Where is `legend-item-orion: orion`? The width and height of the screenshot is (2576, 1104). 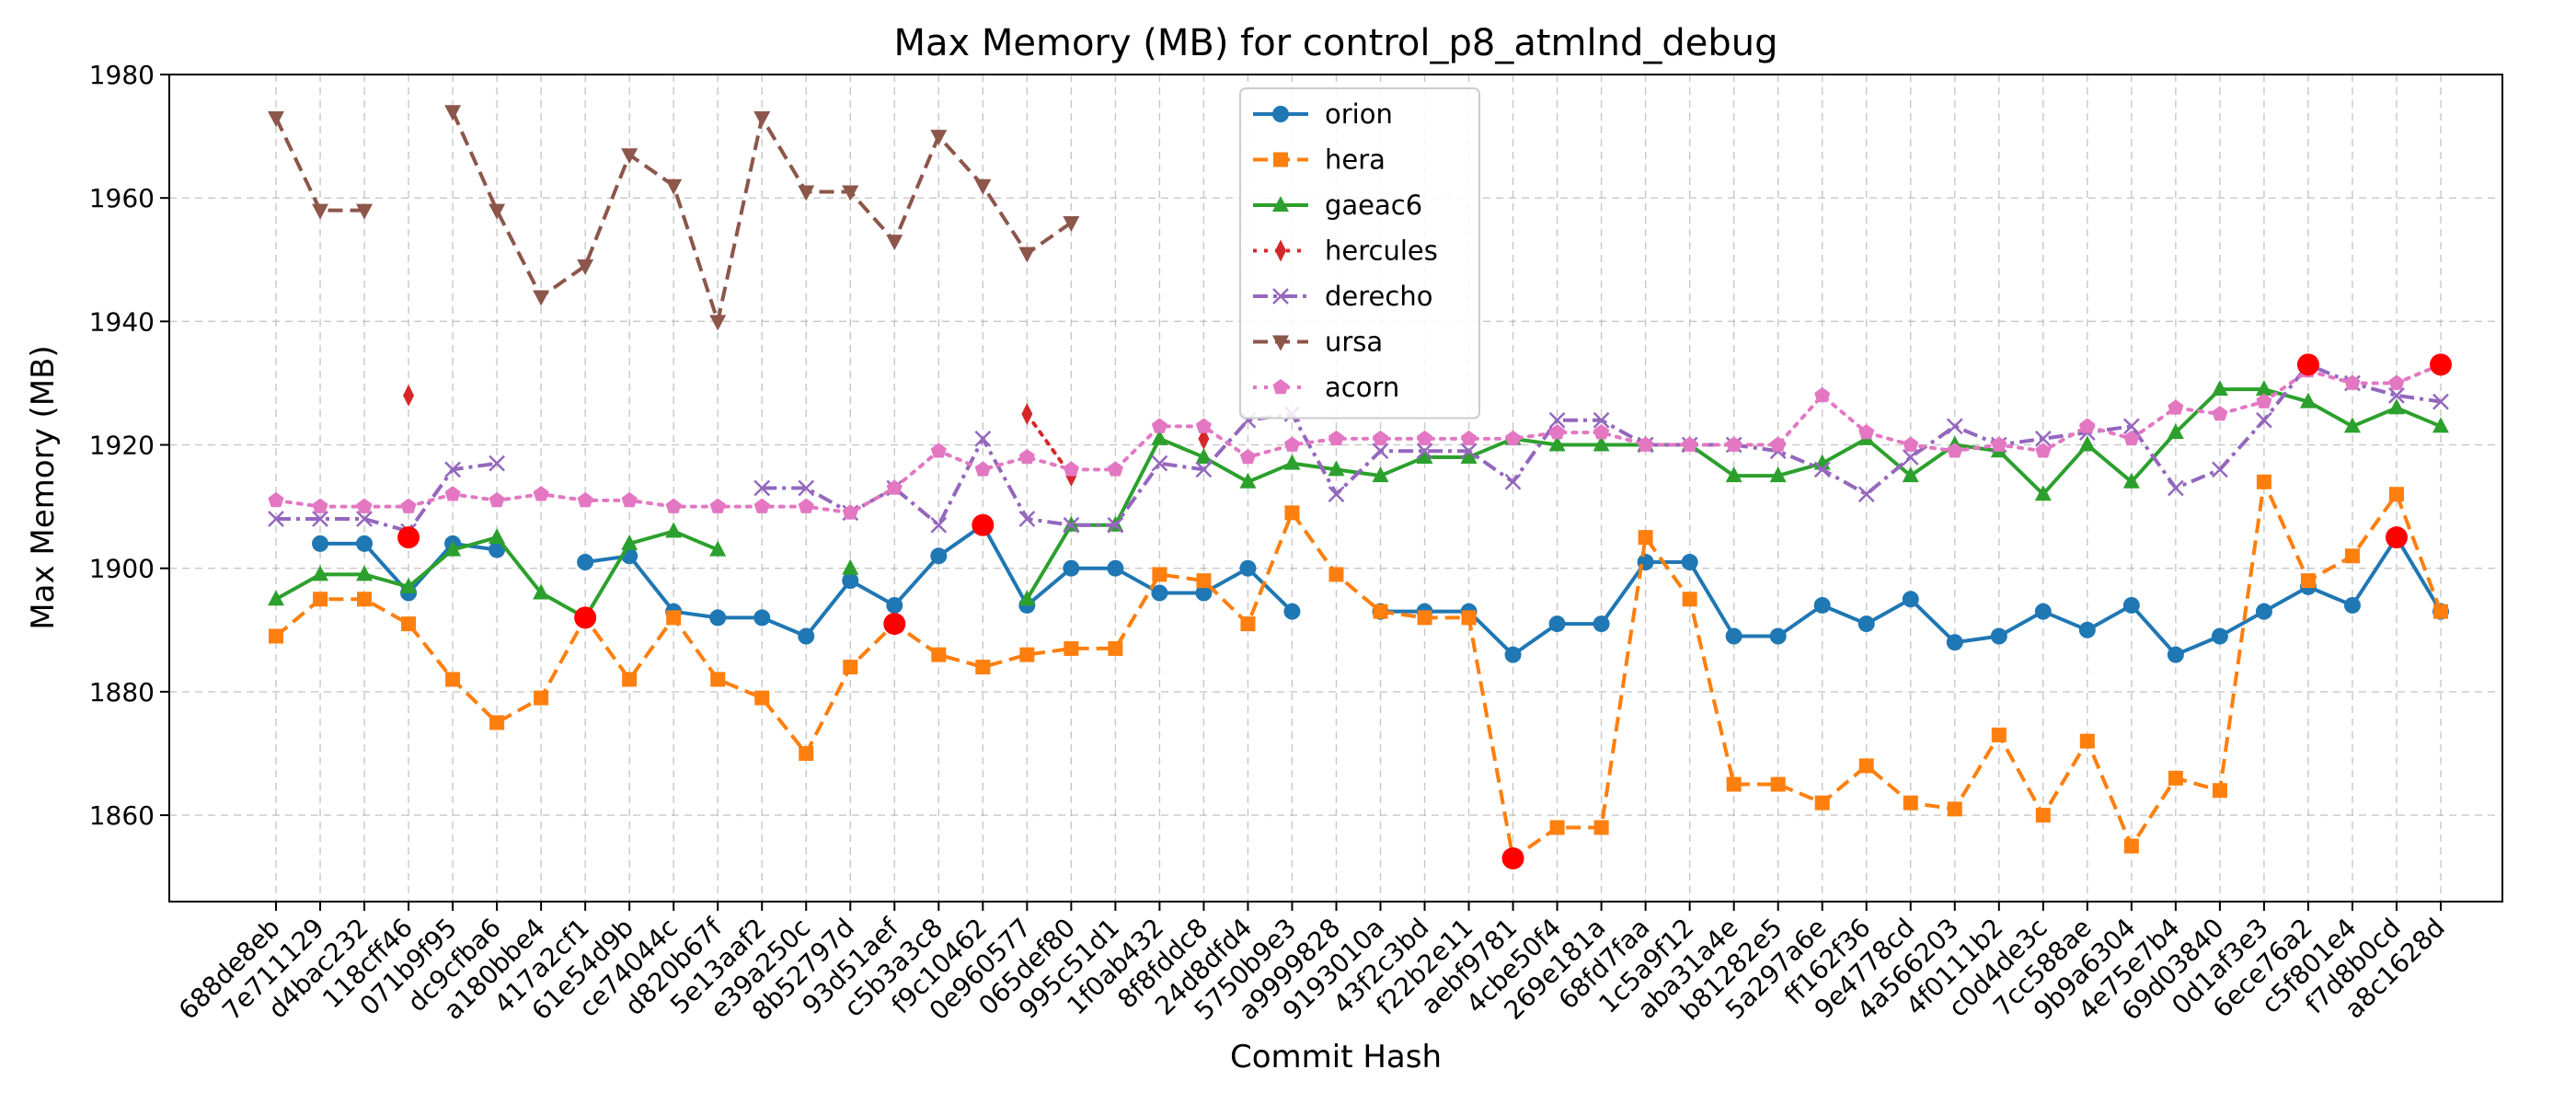 legend-item-orion: orion is located at coordinates (1323, 114).